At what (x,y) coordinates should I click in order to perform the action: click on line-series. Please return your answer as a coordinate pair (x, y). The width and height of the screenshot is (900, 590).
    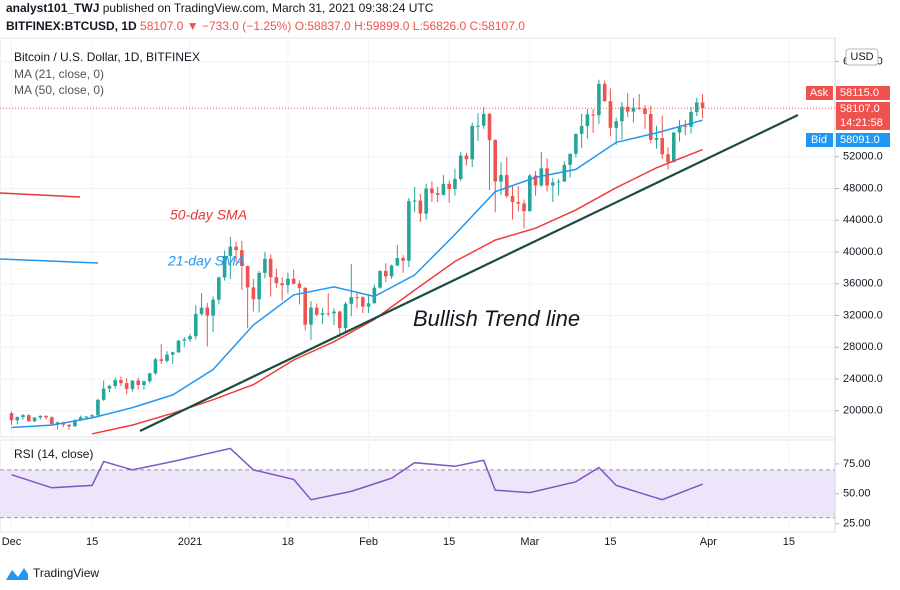
    Looking at the image, I should click on (357, 474).